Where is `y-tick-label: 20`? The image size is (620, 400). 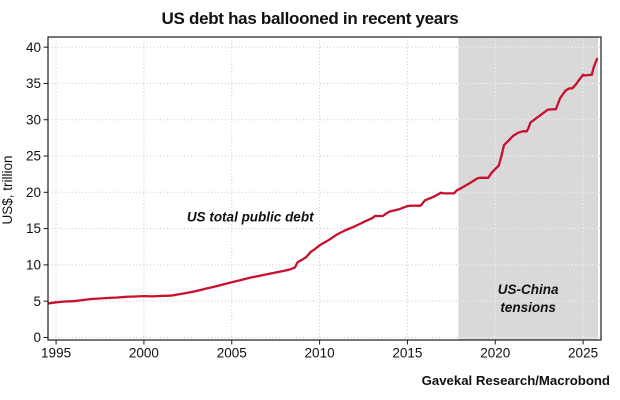
y-tick-label: 20 is located at coordinates (33, 192).